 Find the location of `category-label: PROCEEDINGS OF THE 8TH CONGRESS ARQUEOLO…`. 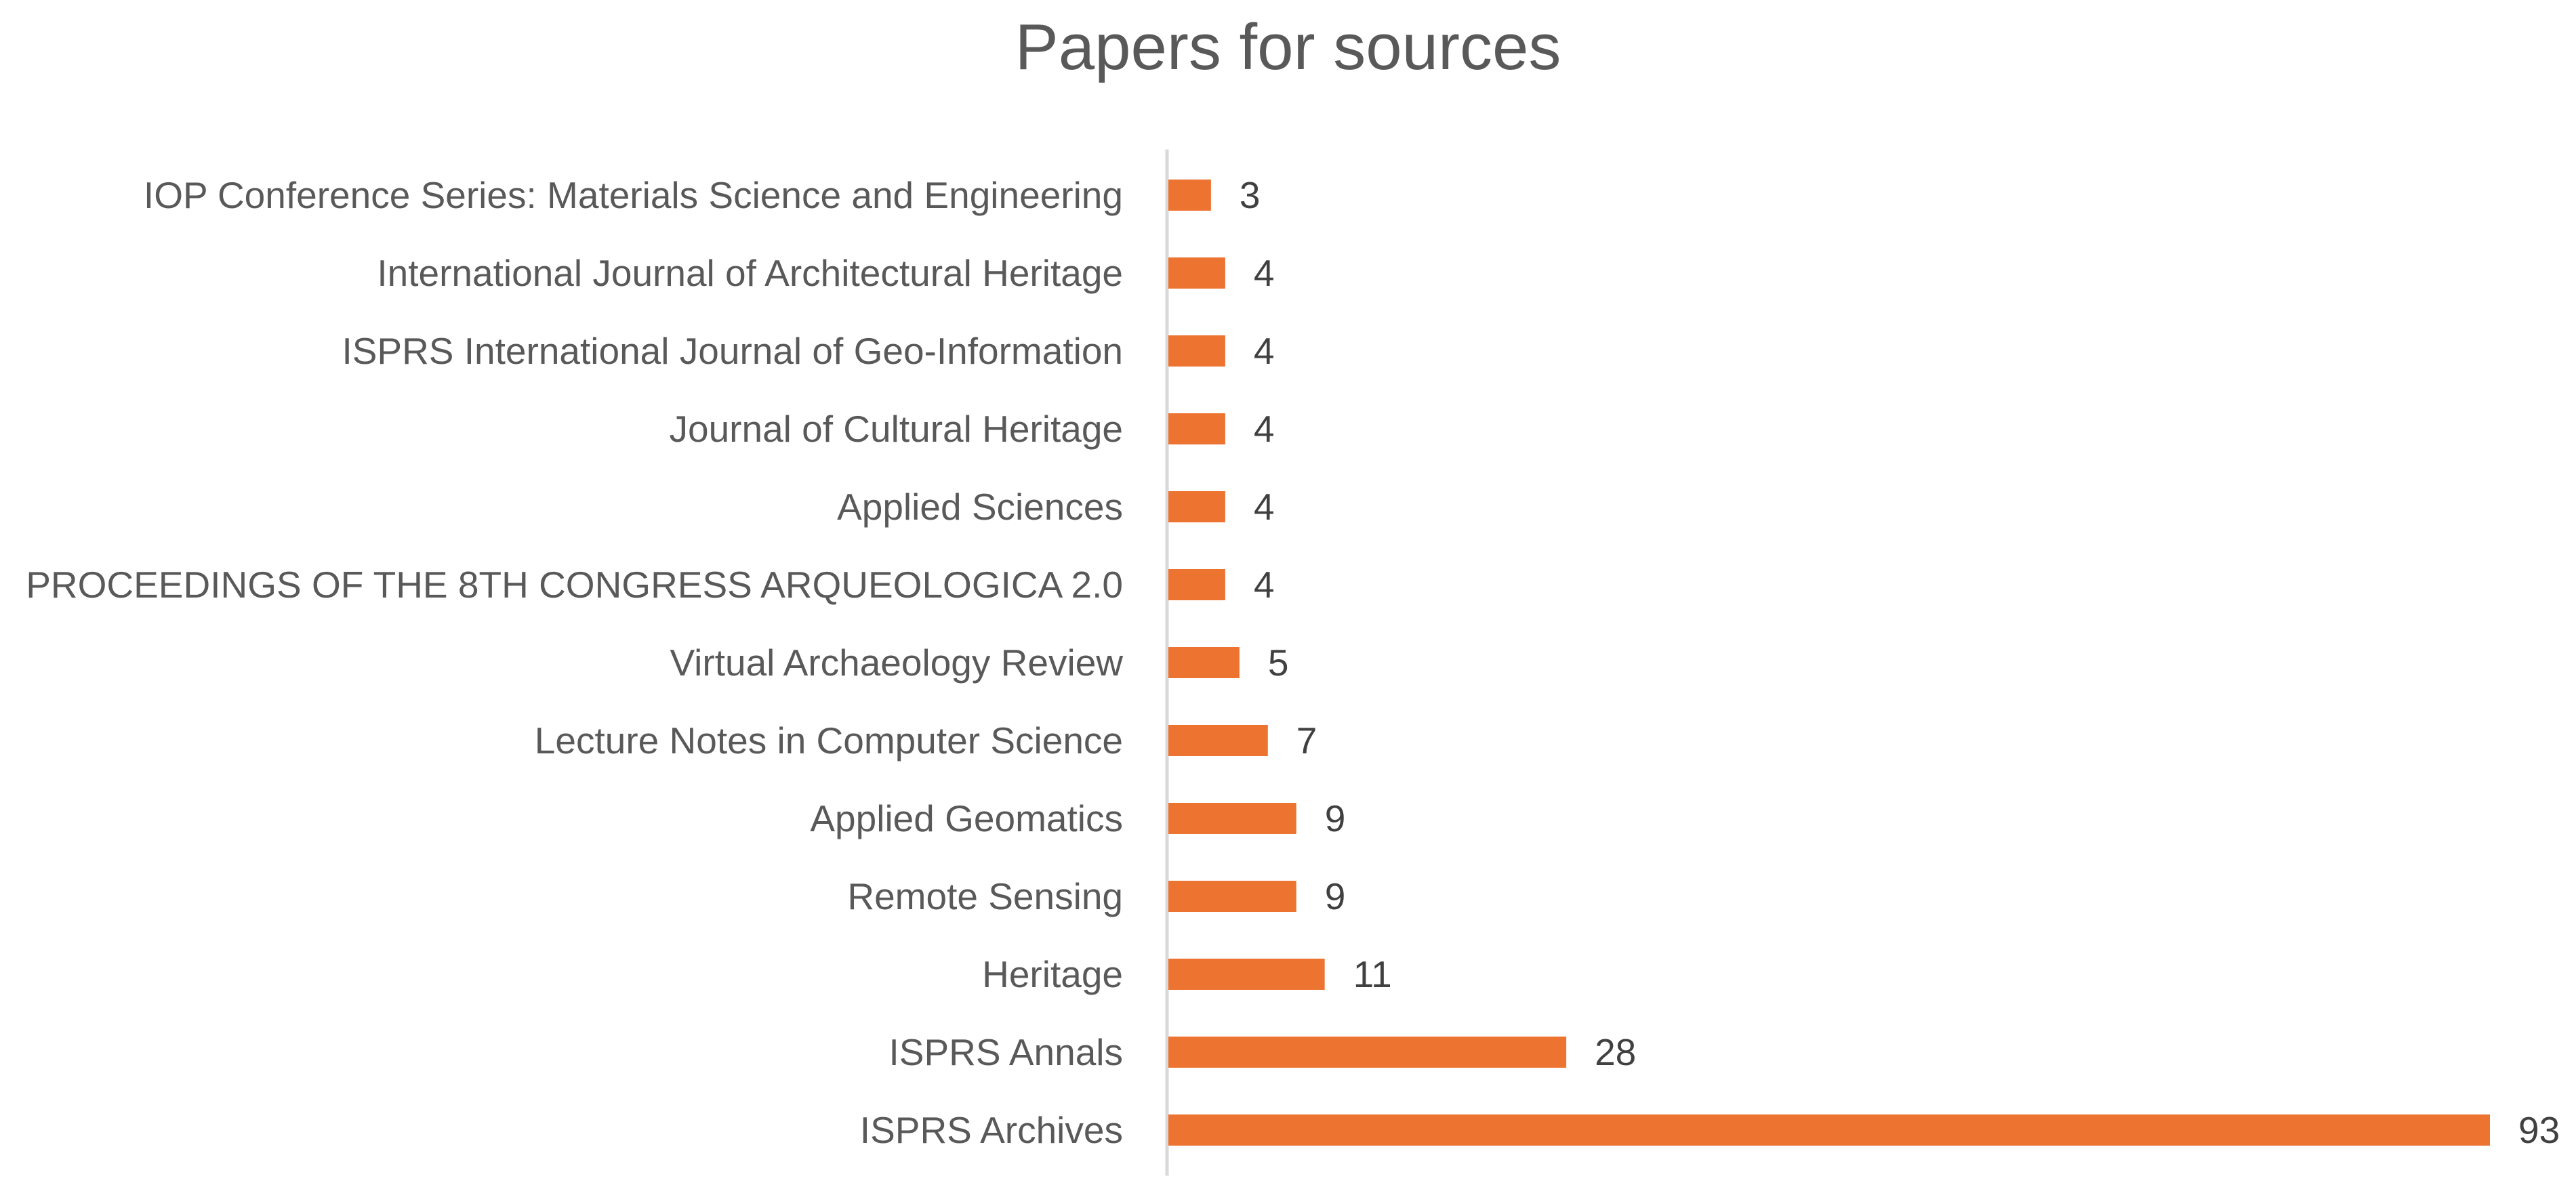

category-label: PROCEEDINGS OF THE 8TH CONGRESS ARQUEOLO… is located at coordinates (575, 585).